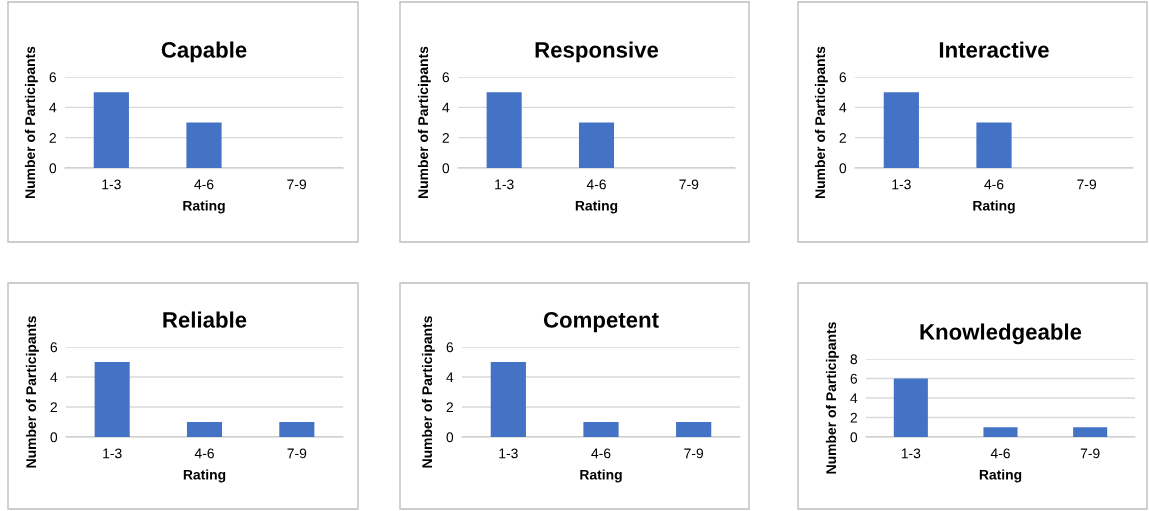  What do you see at coordinates (205, 319) in the screenshot?
I see `chart-title: Reliable` at bounding box center [205, 319].